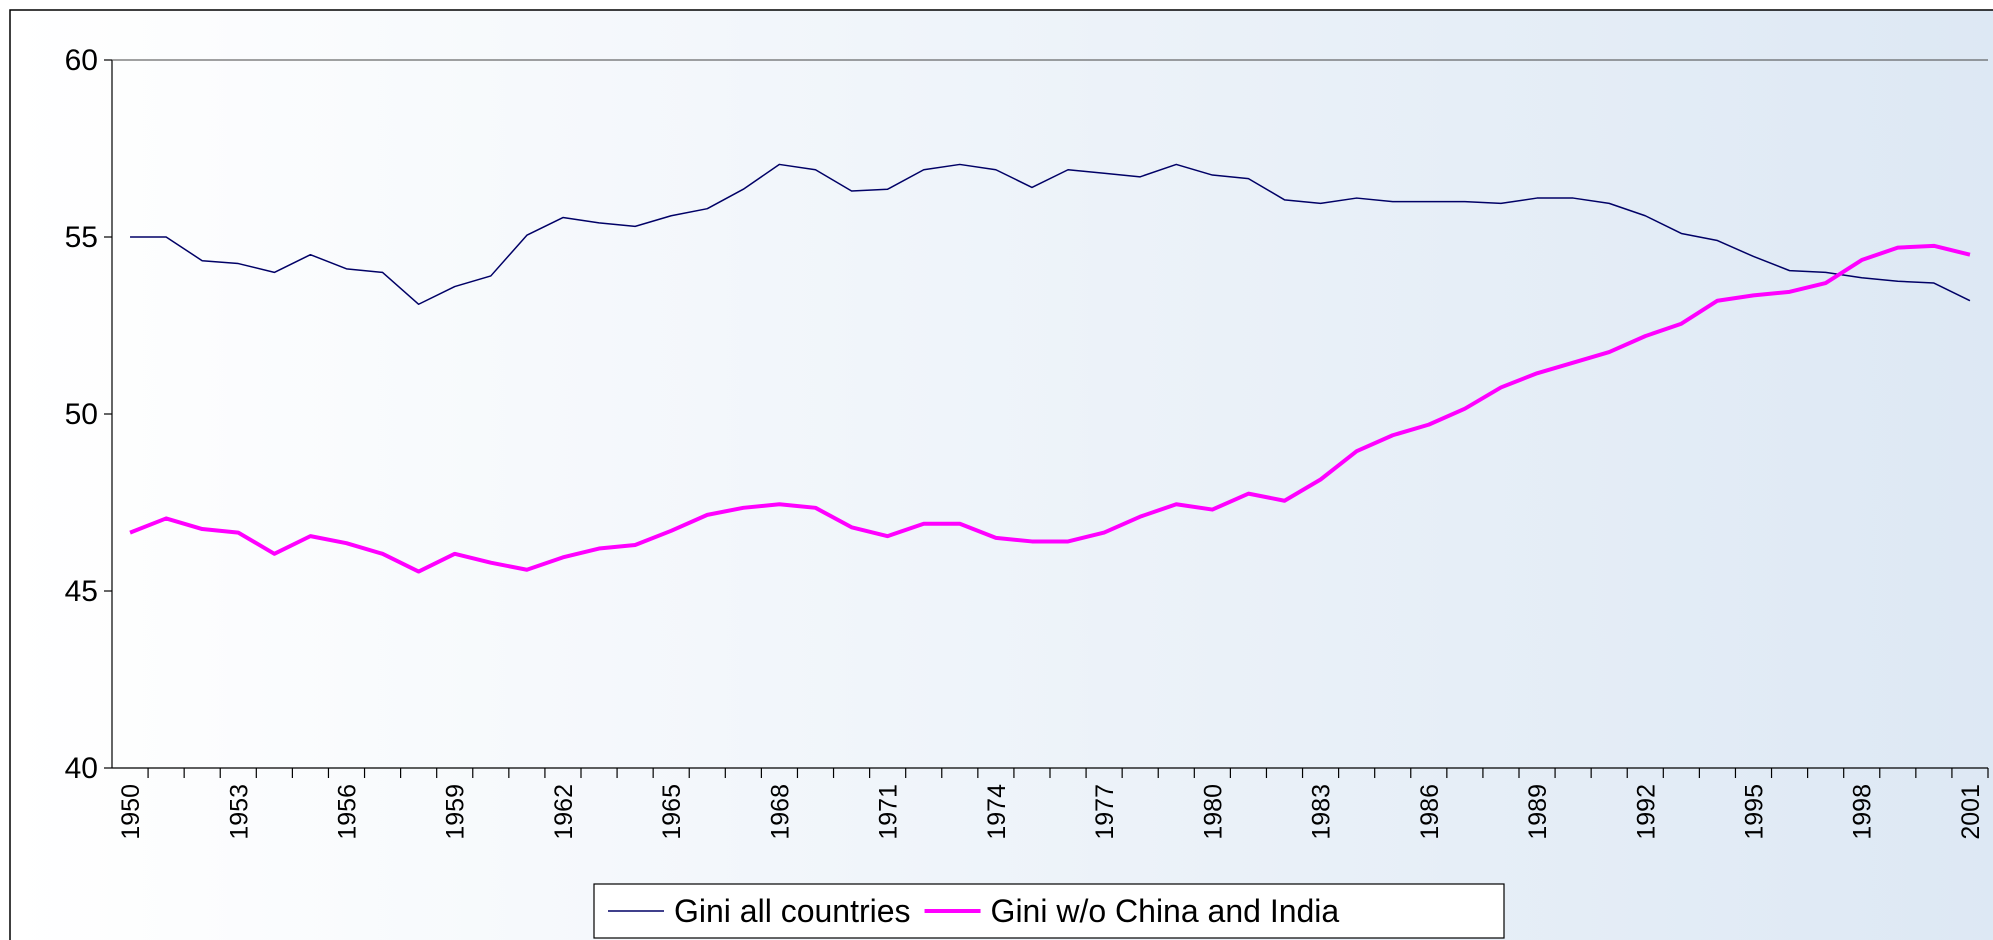 The image size is (1993, 940). What do you see at coordinates (1971, 812) in the screenshot?
I see `x-tick-label: 2001` at bounding box center [1971, 812].